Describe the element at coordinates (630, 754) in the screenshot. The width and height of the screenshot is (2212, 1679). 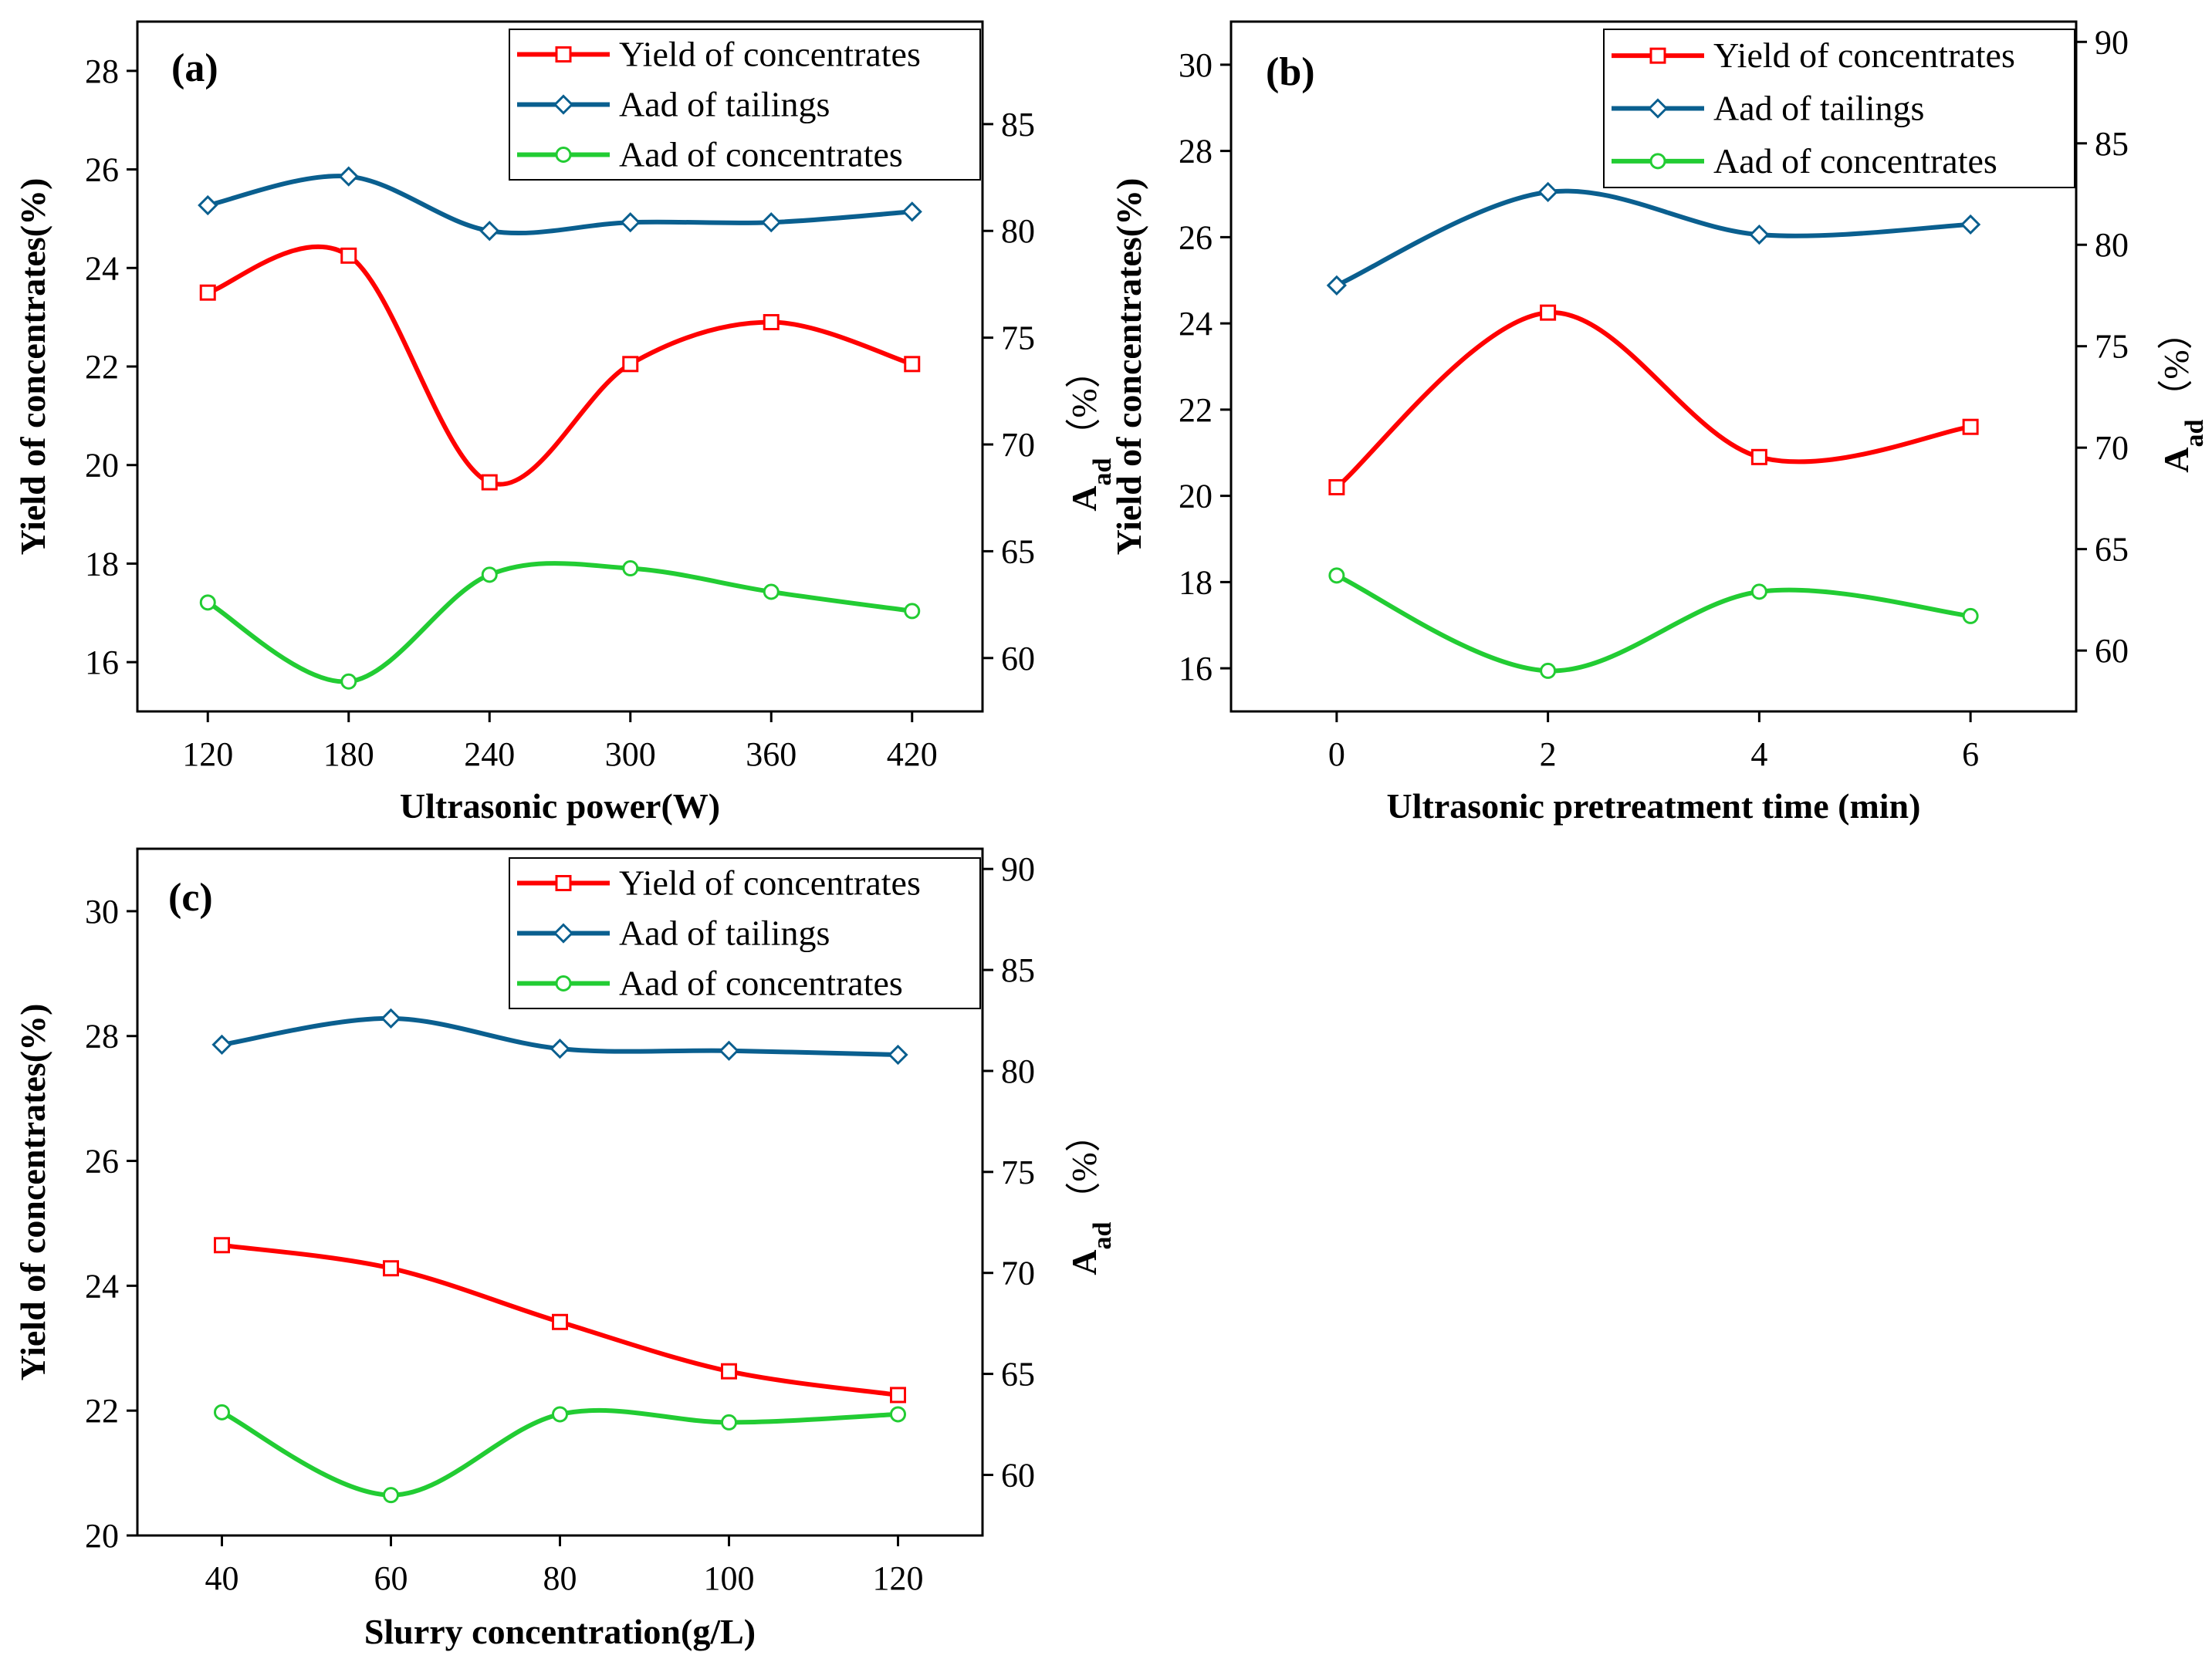
I see `x-tick-label: 300` at that location.